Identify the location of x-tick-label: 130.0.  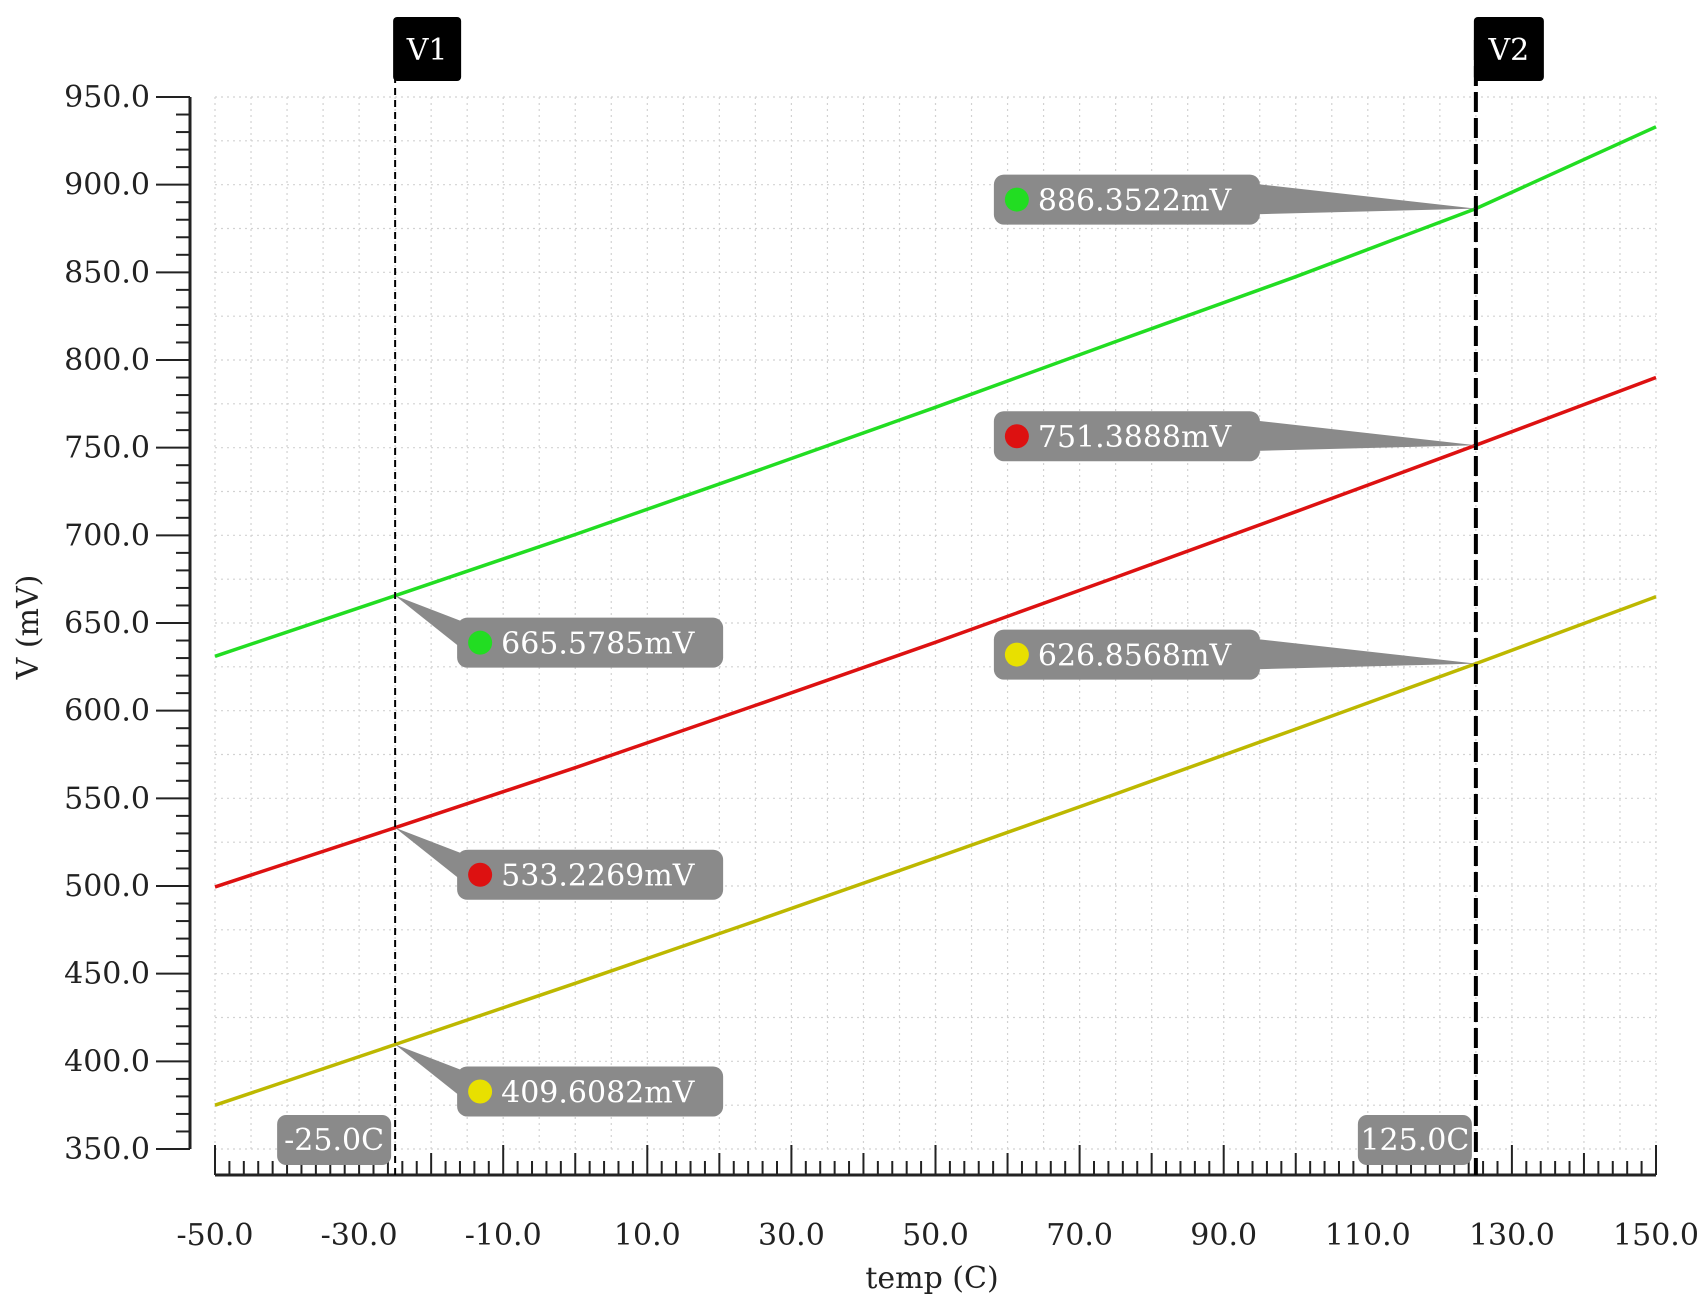
(1512, 1235).